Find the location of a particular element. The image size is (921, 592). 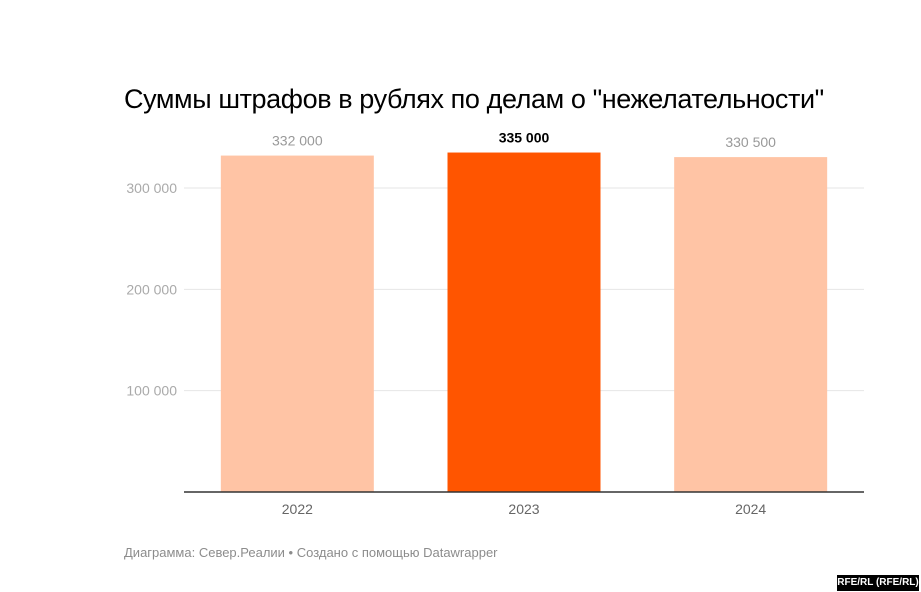

bar-value-label: 330 500 is located at coordinates (750, 142).